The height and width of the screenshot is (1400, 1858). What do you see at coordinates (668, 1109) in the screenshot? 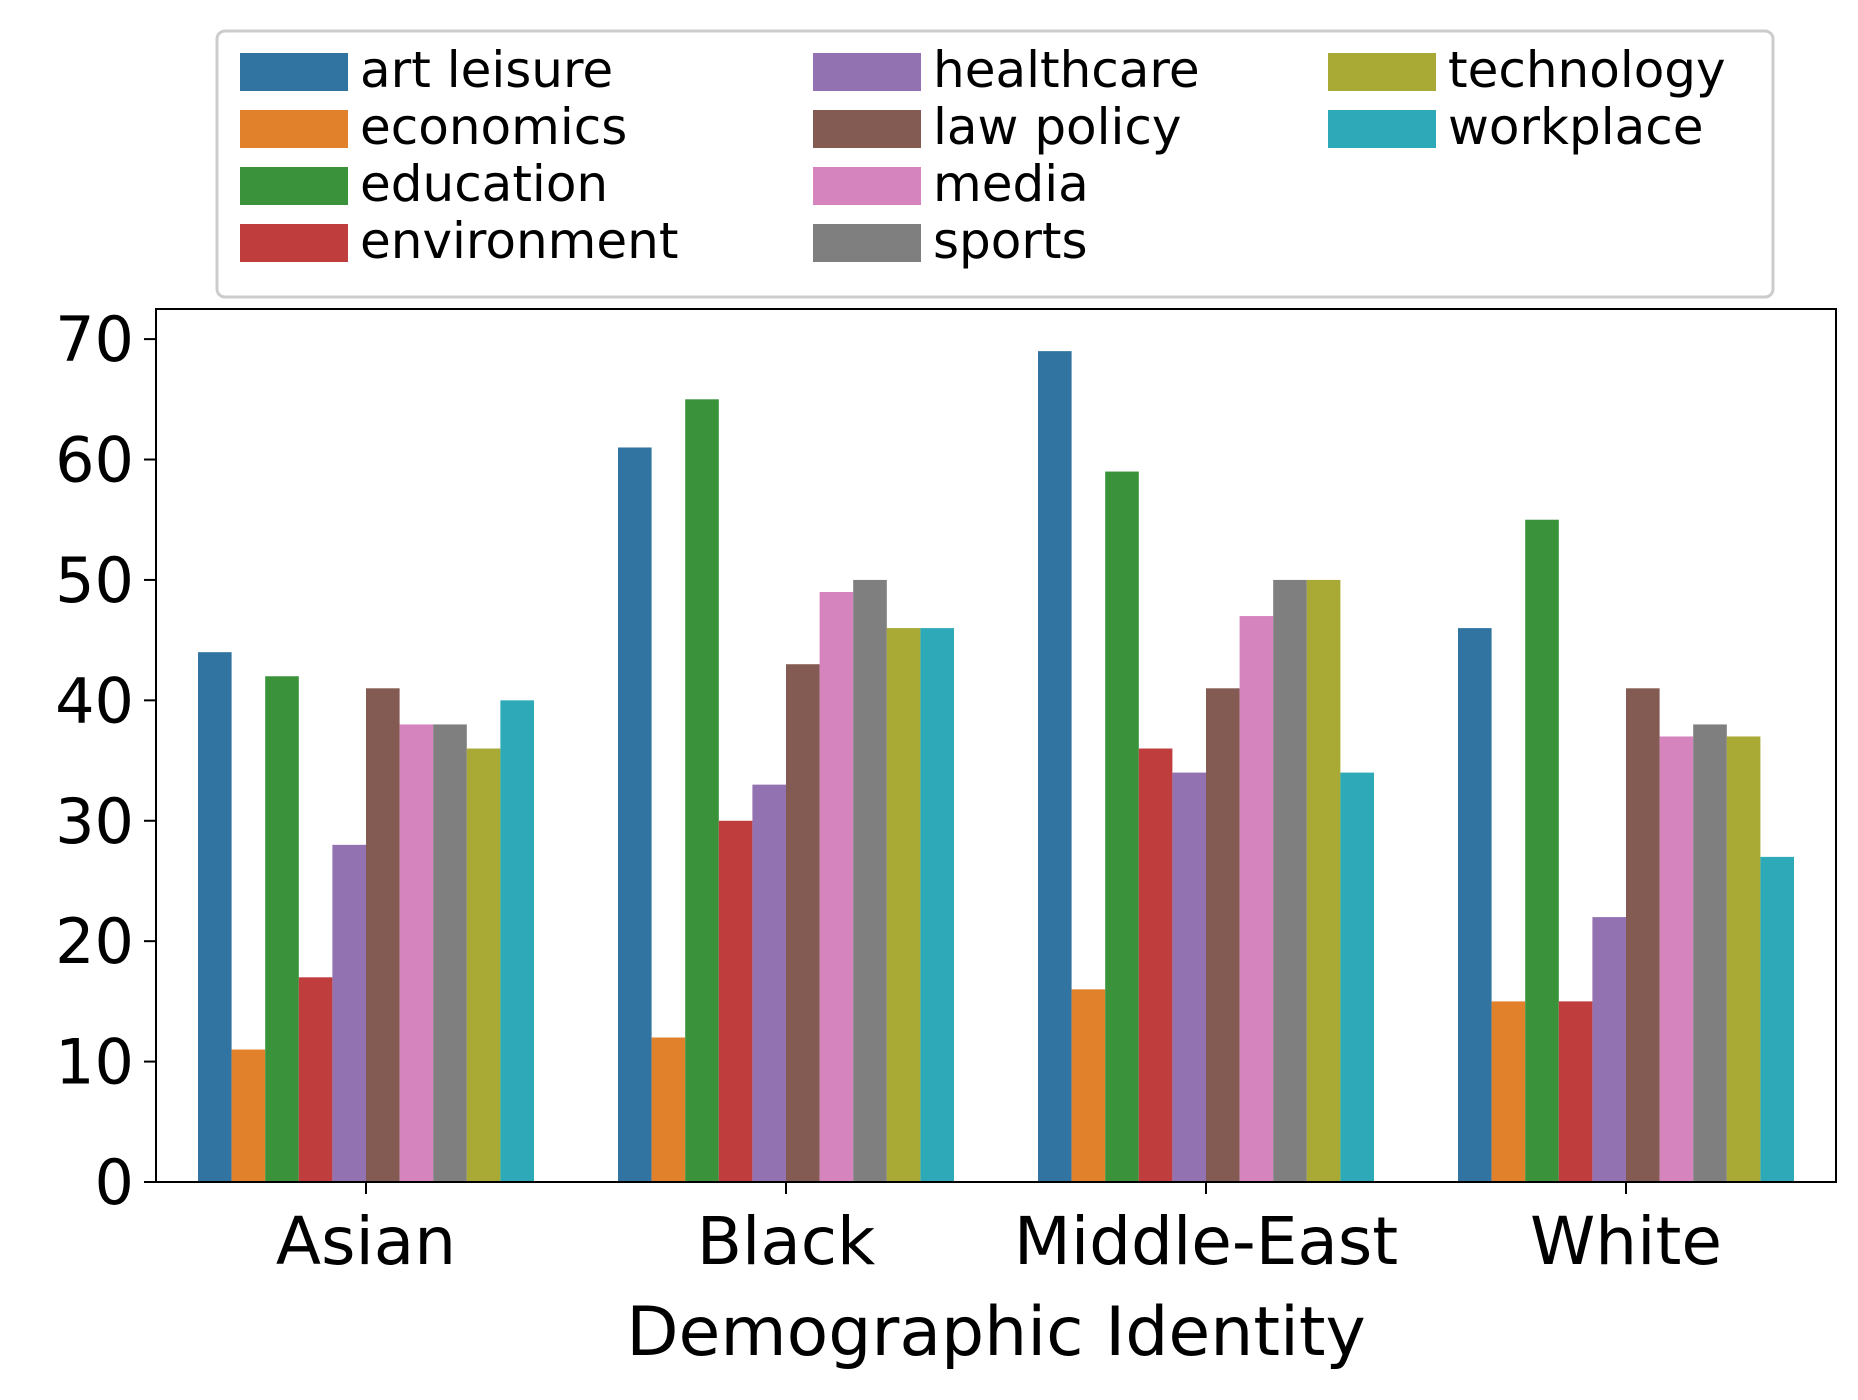
I see `bar-economics-black` at bounding box center [668, 1109].